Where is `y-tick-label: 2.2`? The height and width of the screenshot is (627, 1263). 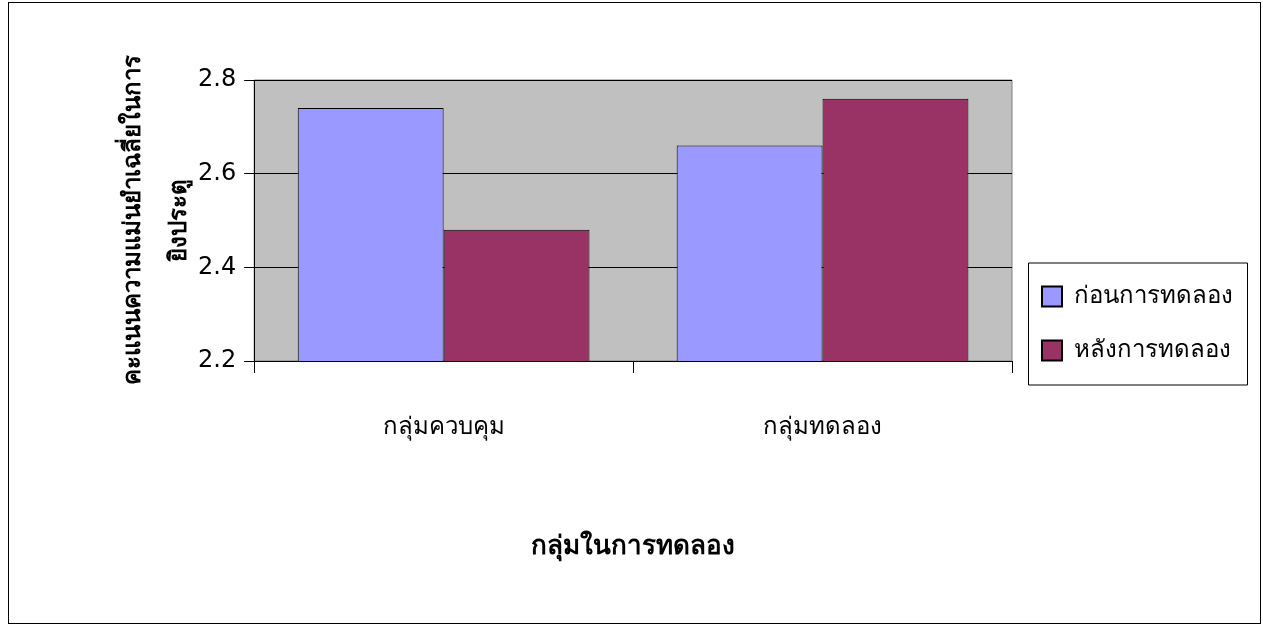 y-tick-label: 2.2 is located at coordinates (217, 359).